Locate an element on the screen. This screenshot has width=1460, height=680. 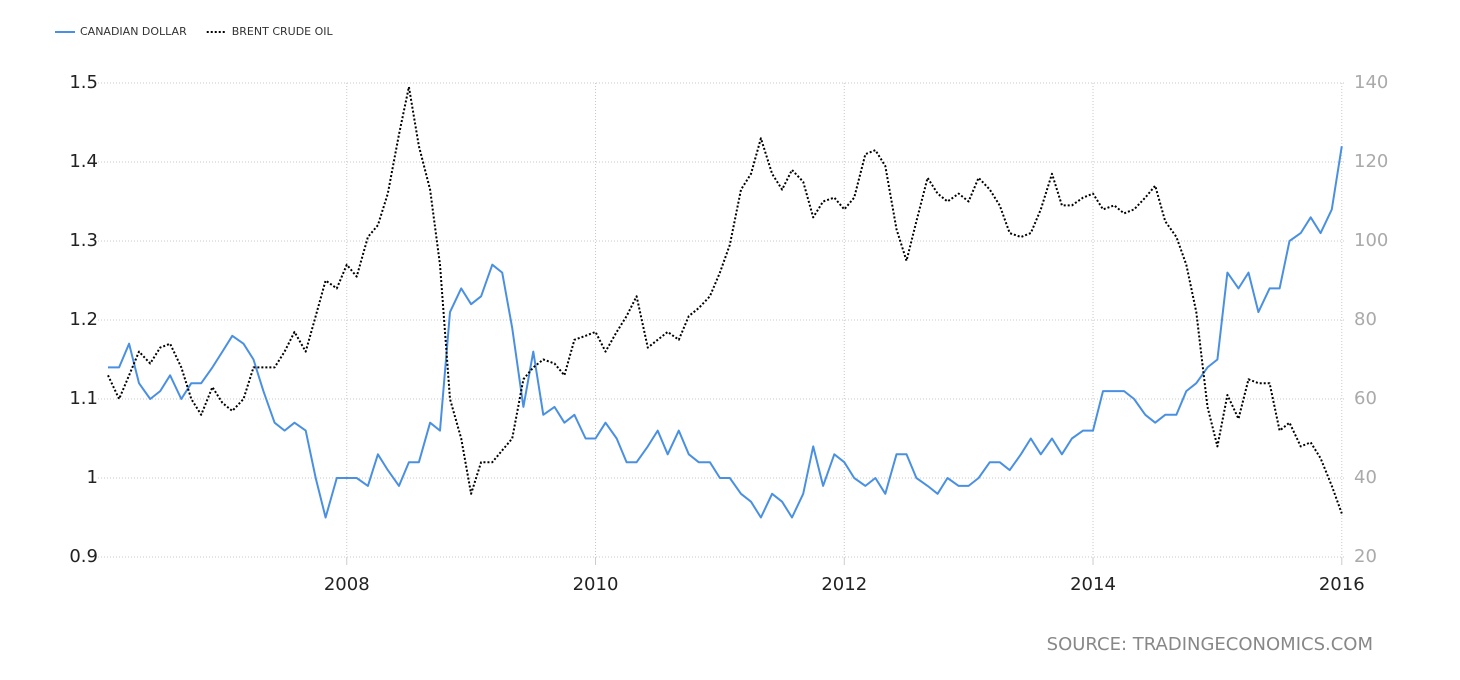
y2-tick-label: 140 is located at coordinates (1371, 82).